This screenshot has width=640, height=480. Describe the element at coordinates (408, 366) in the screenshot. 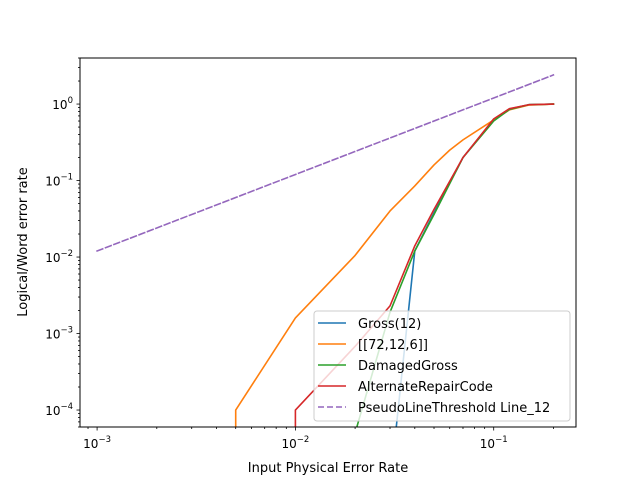

I see `legend-label-3: DamagedGross` at that location.